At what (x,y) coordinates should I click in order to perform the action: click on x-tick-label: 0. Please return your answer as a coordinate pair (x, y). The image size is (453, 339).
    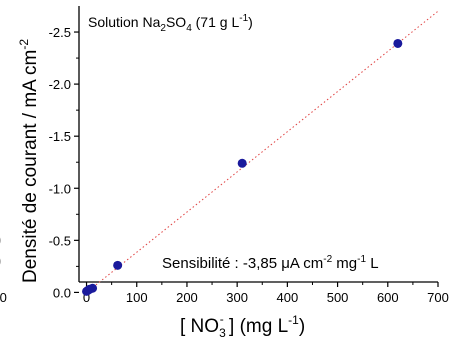
    Looking at the image, I should click on (86, 297).